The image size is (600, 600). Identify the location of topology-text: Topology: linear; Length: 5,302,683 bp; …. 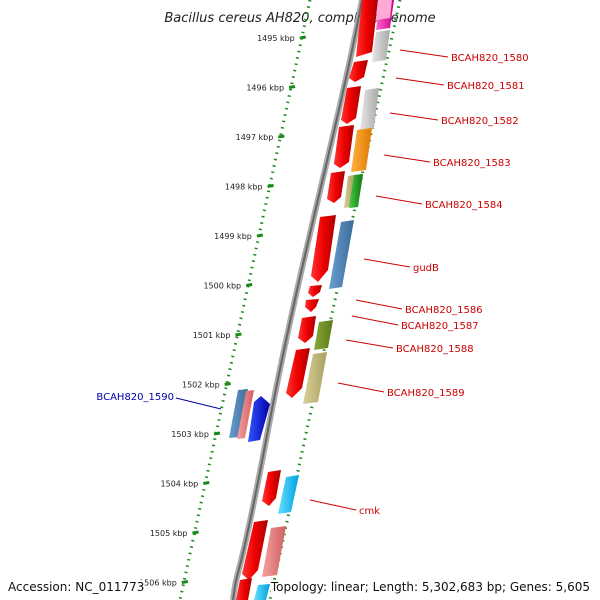
(430, 587).